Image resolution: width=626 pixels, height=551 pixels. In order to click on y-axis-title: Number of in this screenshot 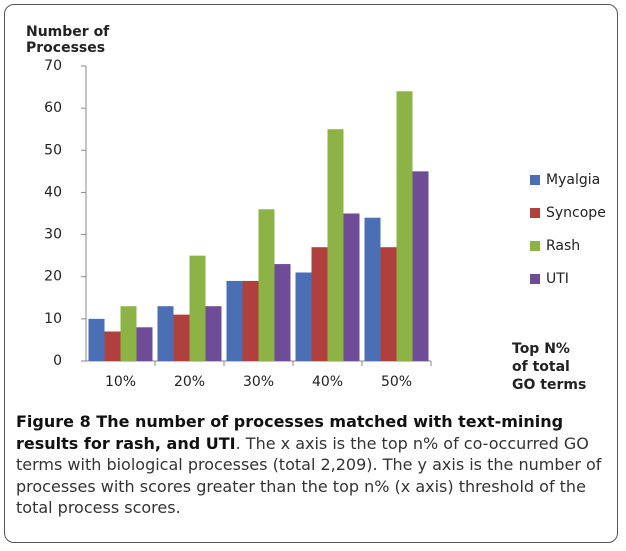, I will do `click(68, 32)`.